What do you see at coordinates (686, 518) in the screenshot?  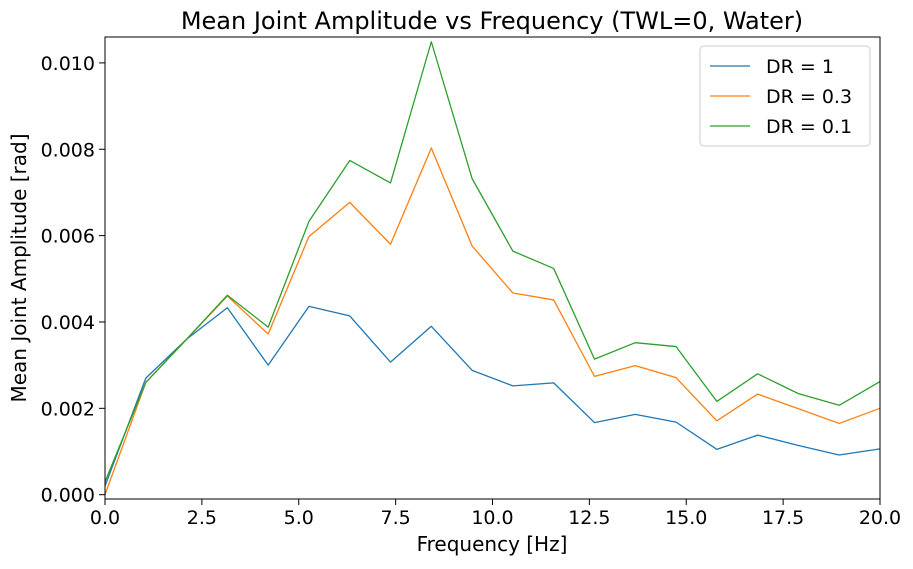 I see `x-tick-label: 15.0` at bounding box center [686, 518].